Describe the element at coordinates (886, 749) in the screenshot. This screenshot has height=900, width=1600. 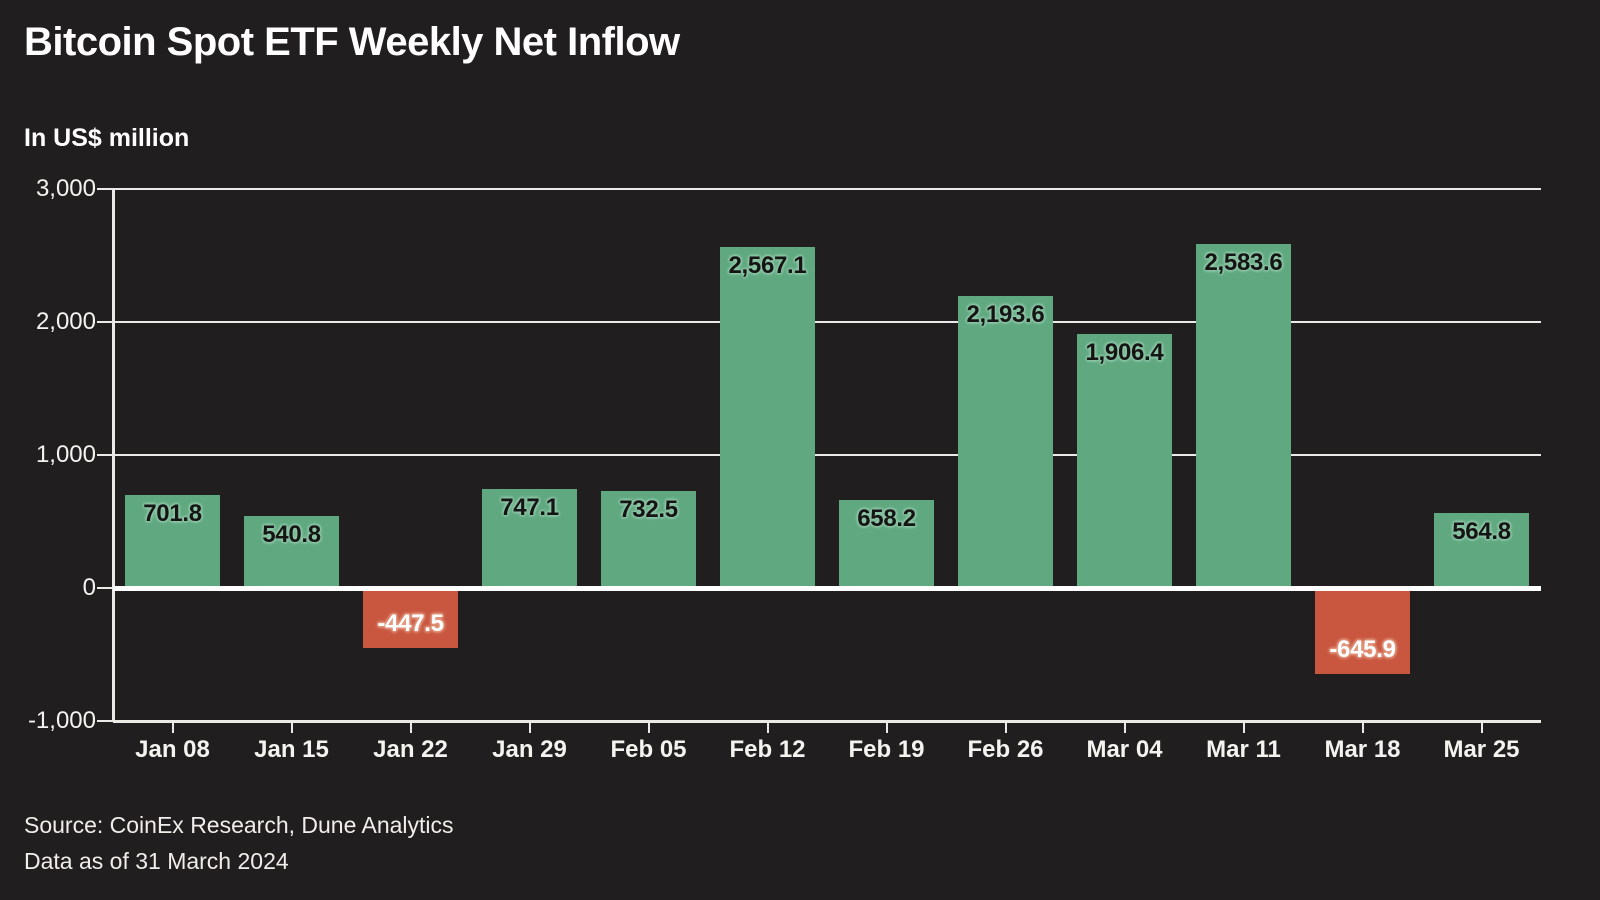
I see `x-axis-label: Feb 19` at that location.